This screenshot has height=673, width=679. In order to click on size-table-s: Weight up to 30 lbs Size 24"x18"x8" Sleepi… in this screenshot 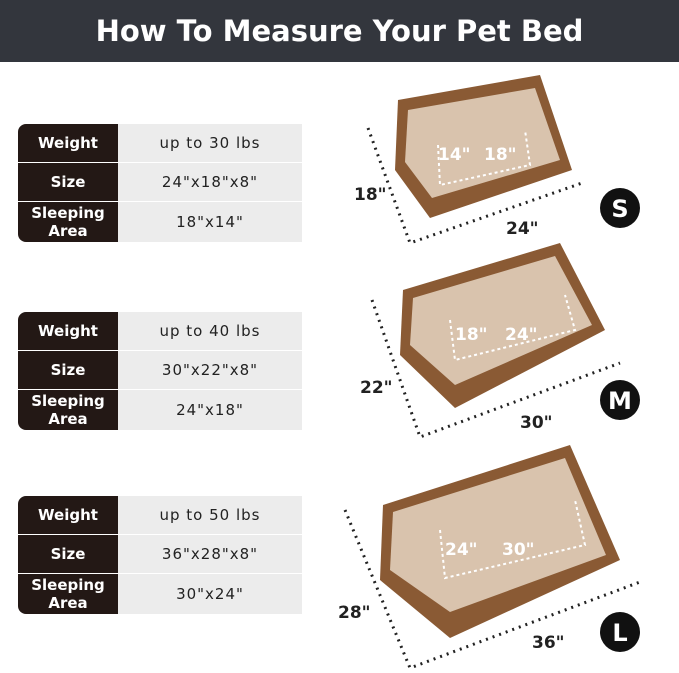, I will do `click(160, 183)`.